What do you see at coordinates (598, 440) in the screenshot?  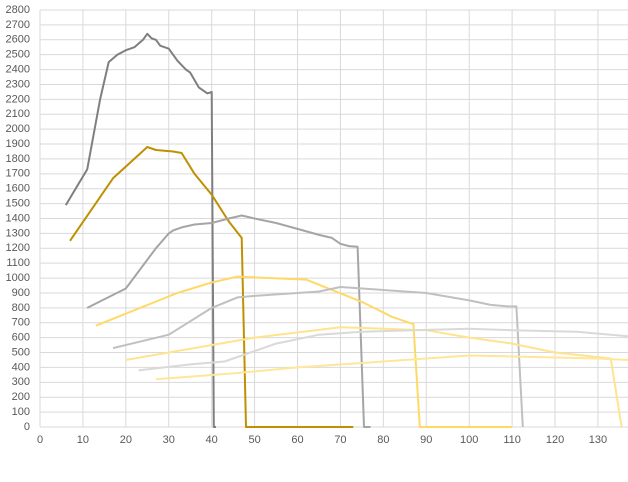 I see `x-tick-label: 130` at bounding box center [598, 440].